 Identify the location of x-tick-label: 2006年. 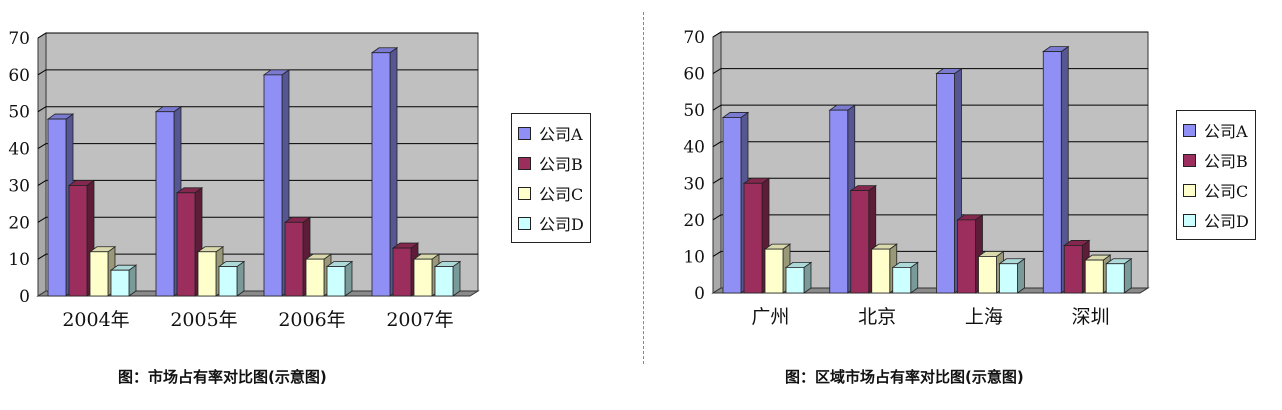
(311, 320).